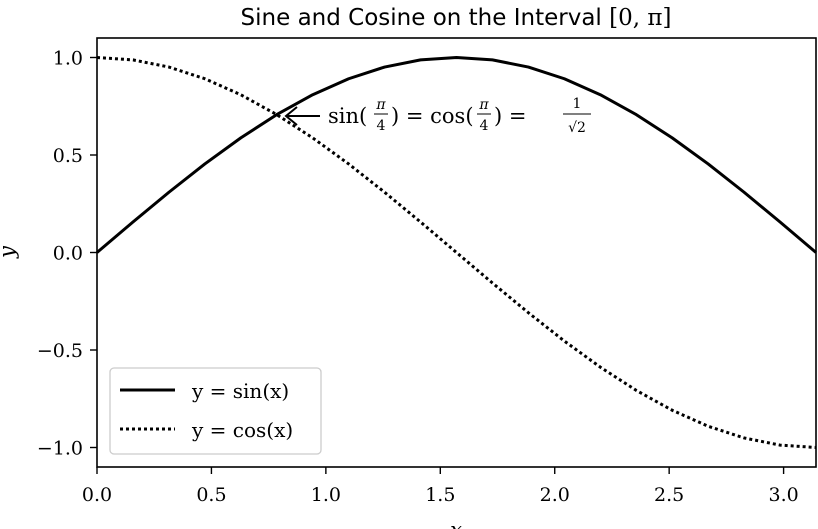  I want to click on x-tick-label: 2.5, so click(669, 495).